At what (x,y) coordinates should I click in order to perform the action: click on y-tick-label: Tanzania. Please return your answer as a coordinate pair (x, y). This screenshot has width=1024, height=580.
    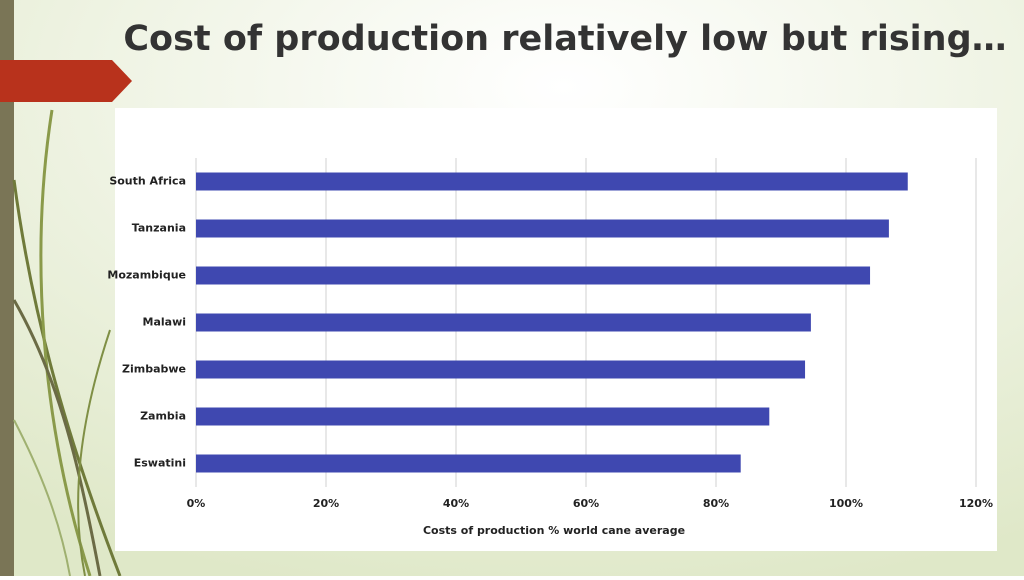
    Looking at the image, I should click on (159, 228).